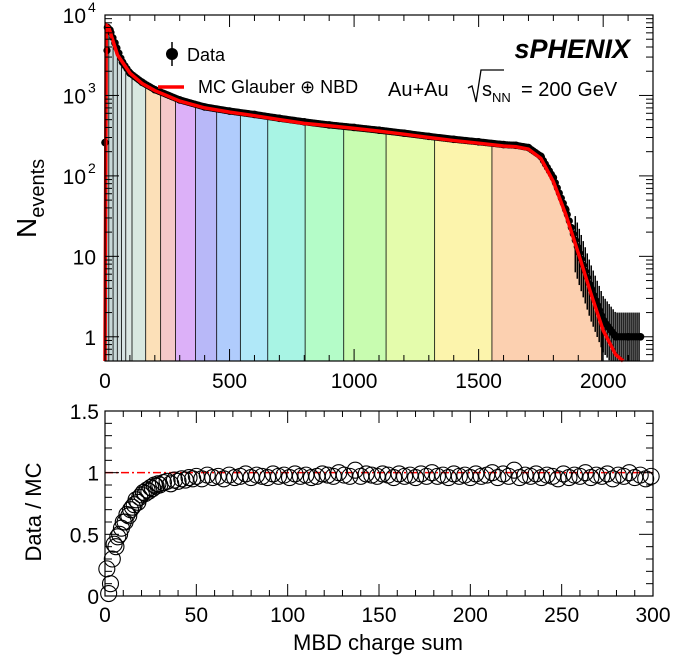  What do you see at coordinates (378, 615) in the screenshot?
I see `x-tick-label: 150` at bounding box center [378, 615].